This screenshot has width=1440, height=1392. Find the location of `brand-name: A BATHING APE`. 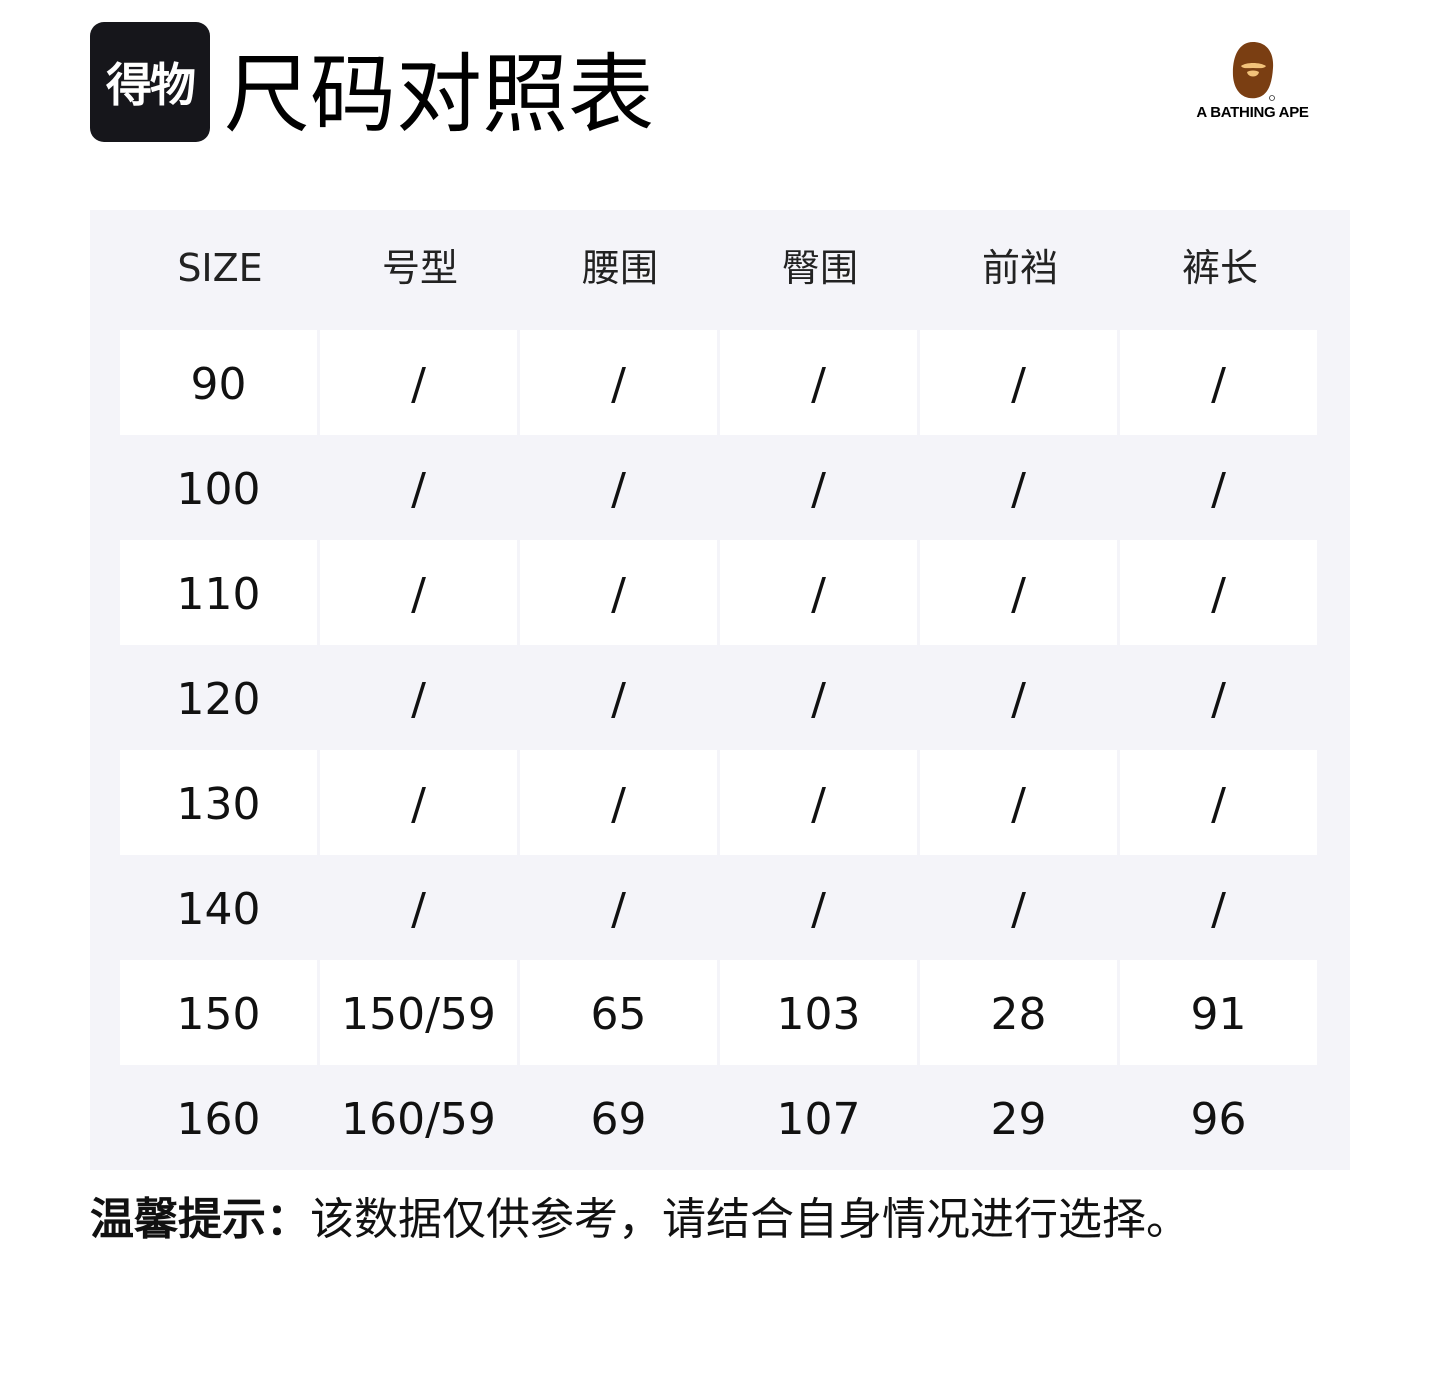

brand-name: A BATHING APE is located at coordinates (1252, 112).